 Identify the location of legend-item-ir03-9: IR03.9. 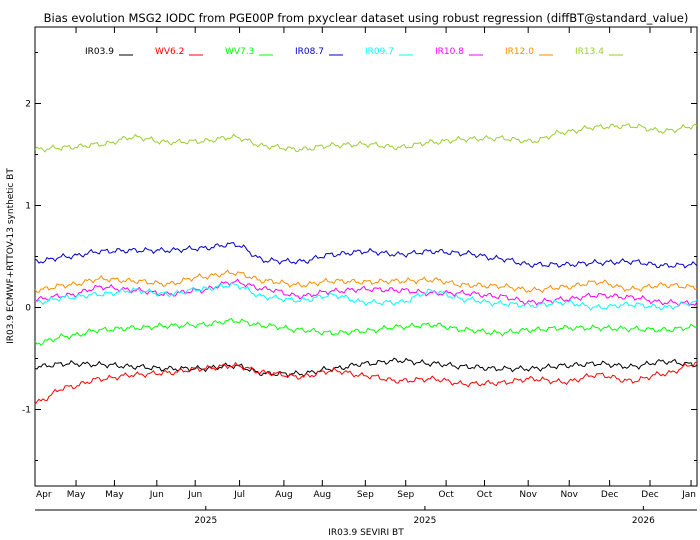
(109, 52).